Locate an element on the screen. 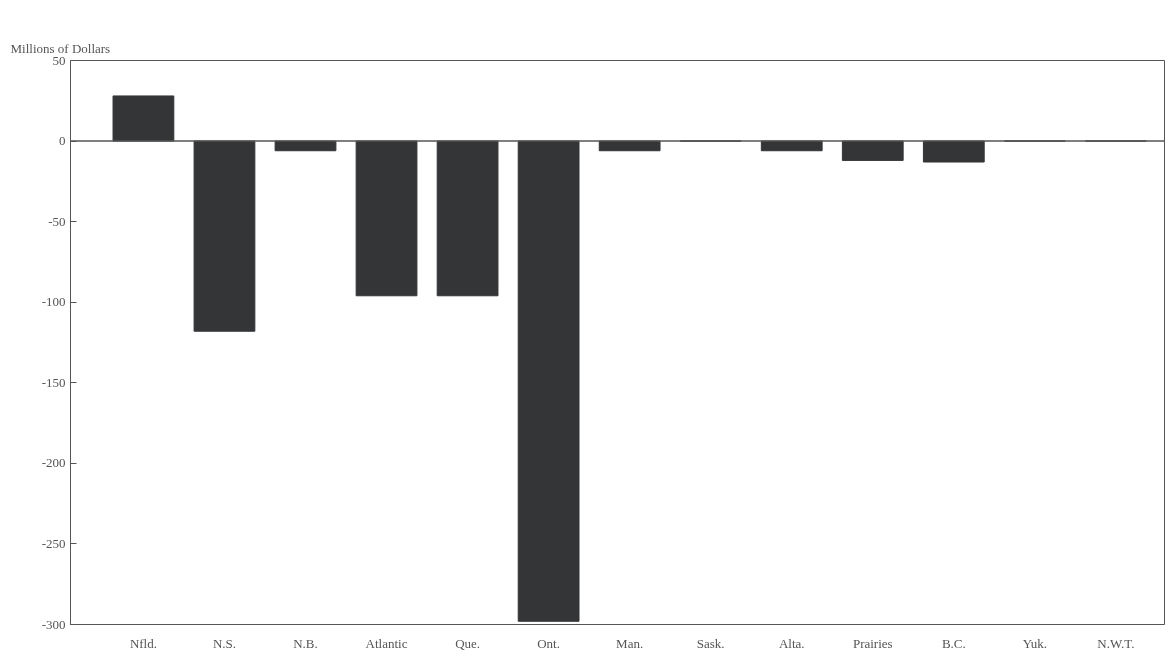  x-tick-label: Sask. is located at coordinates (710, 643).